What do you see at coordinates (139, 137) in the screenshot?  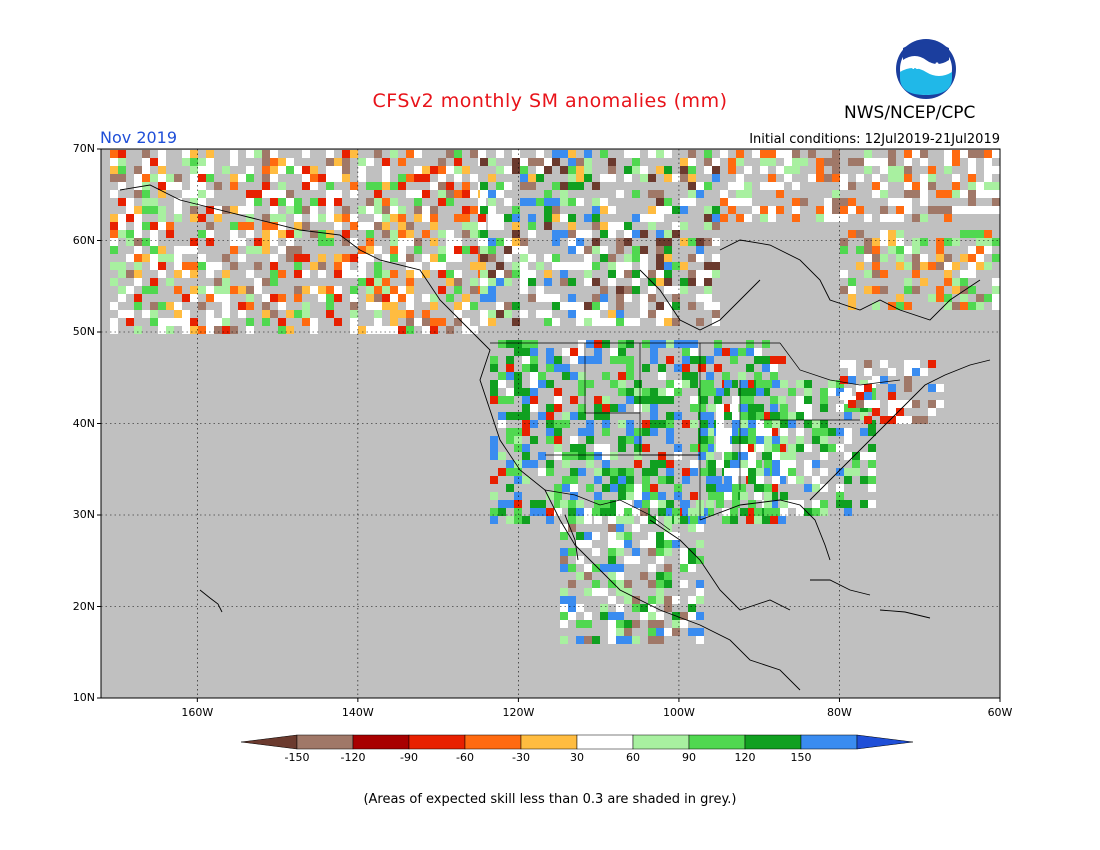 I see `valid-month-label: Nov 2019` at bounding box center [139, 137].